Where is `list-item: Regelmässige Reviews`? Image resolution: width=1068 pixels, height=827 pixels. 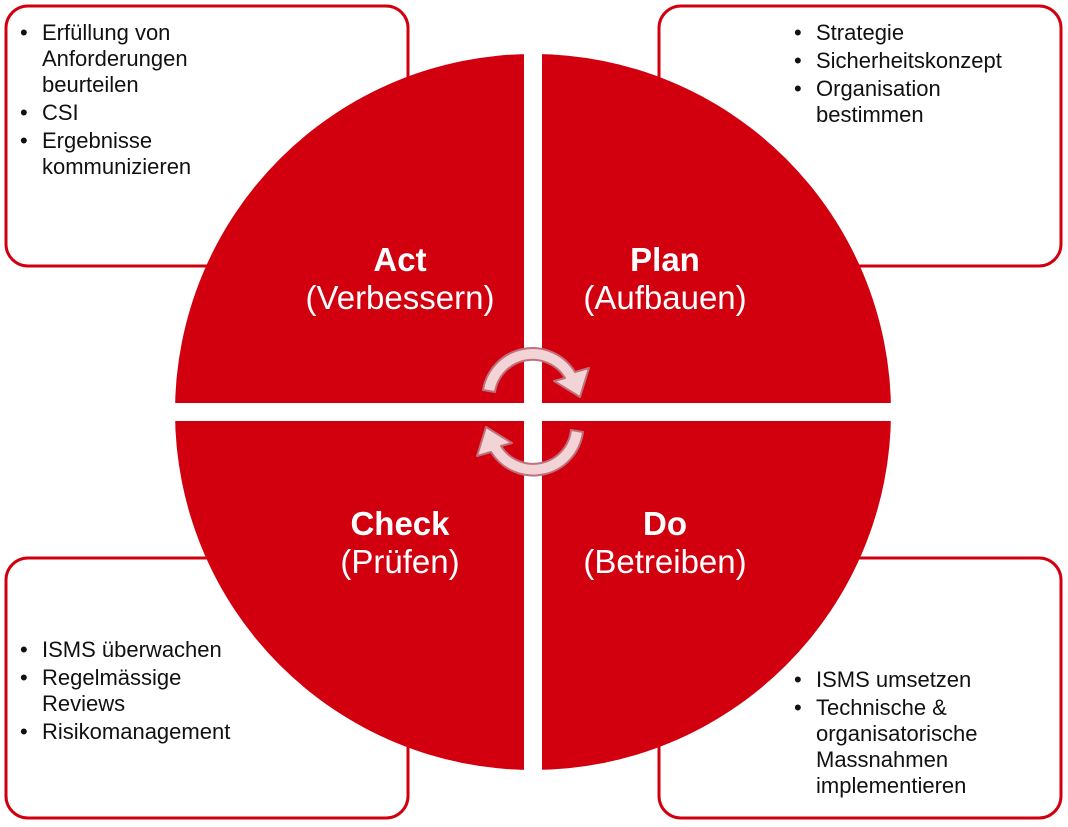 list-item: Regelmässige Reviews is located at coordinates (110, 691).